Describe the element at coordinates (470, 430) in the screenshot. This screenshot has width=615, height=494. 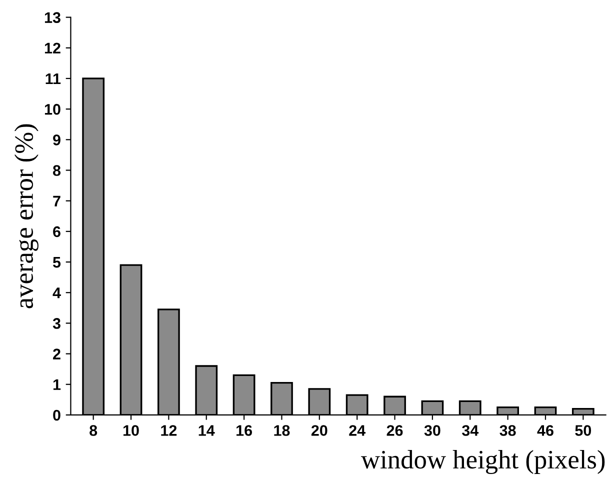
I see `x-tick-label: 34` at that location.